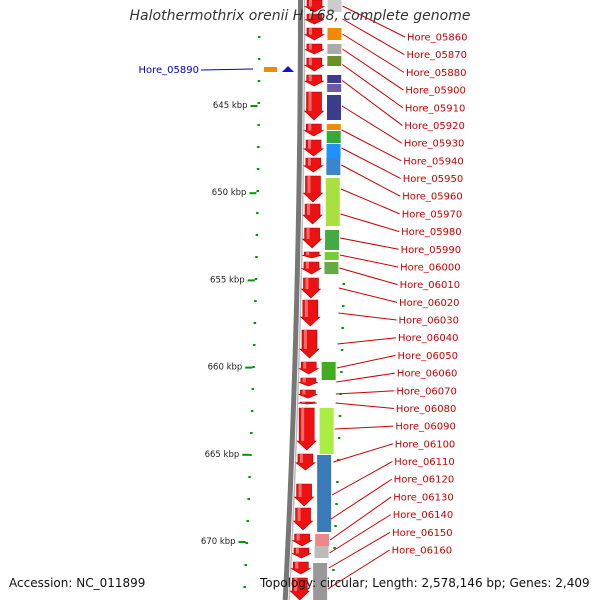 Image resolution: width=600 pixels, height=600 pixels. Describe the element at coordinates (425, 427) in the screenshot. I see `gene-label: Hore_06090` at that location.